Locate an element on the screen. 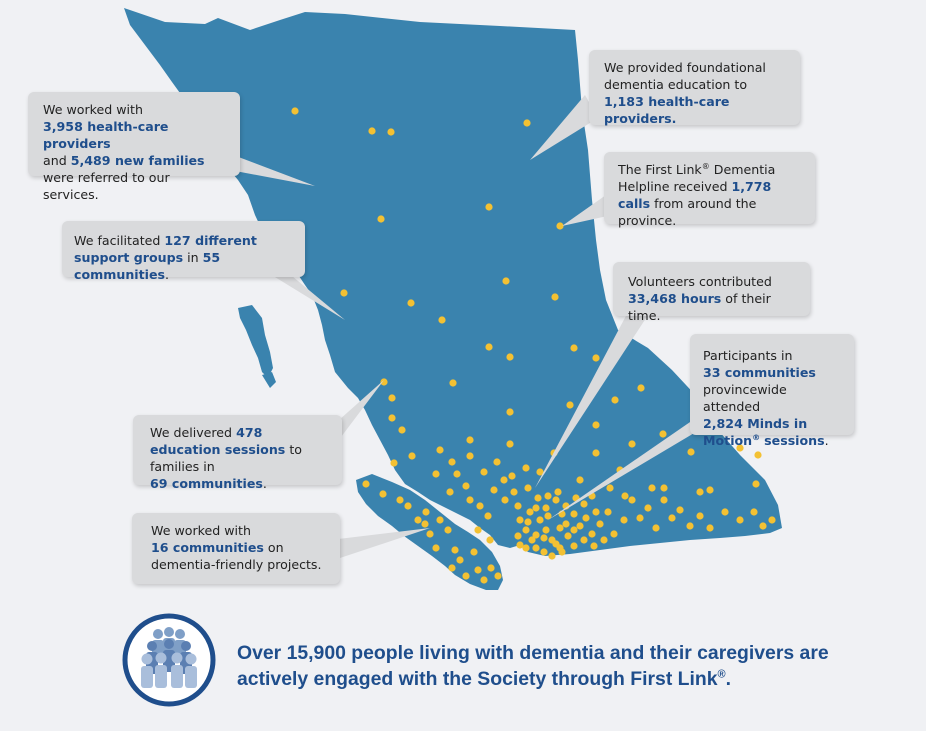  c1-text-1: We worked with is located at coordinates (93, 109).